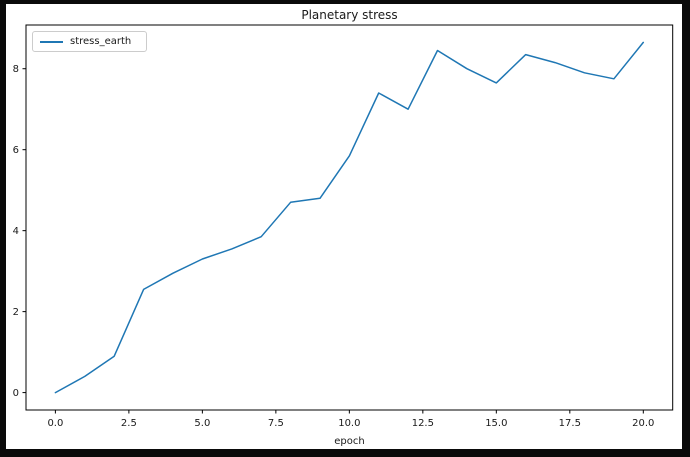 The image size is (690, 457). I want to click on x-tick-label: 20.0, so click(643, 423).